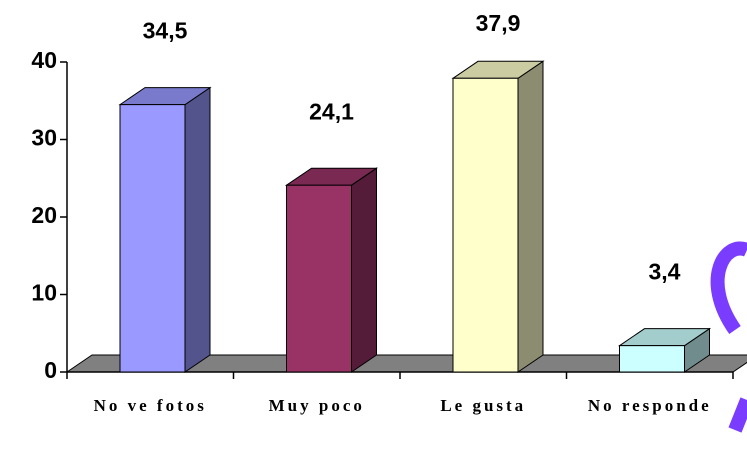 This screenshot has width=747, height=453. I want to click on x-tick-label: No responde, so click(649, 405).